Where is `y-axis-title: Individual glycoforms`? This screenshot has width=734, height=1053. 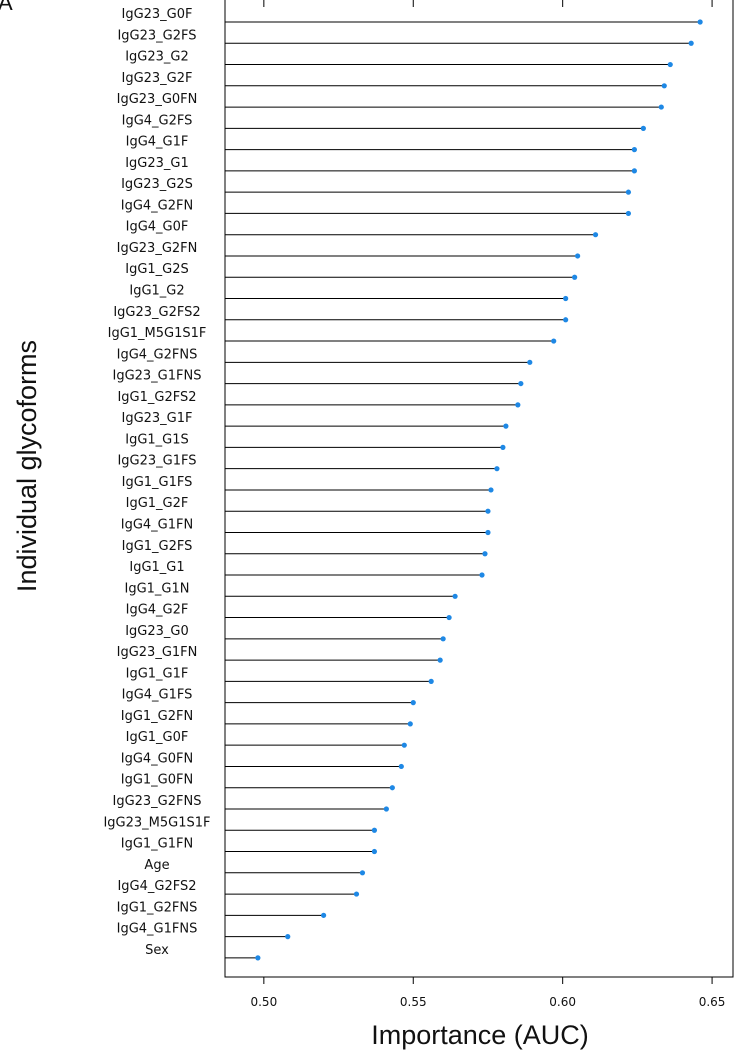
y-axis-title: Individual glycoforms is located at coordinates (27, 466).